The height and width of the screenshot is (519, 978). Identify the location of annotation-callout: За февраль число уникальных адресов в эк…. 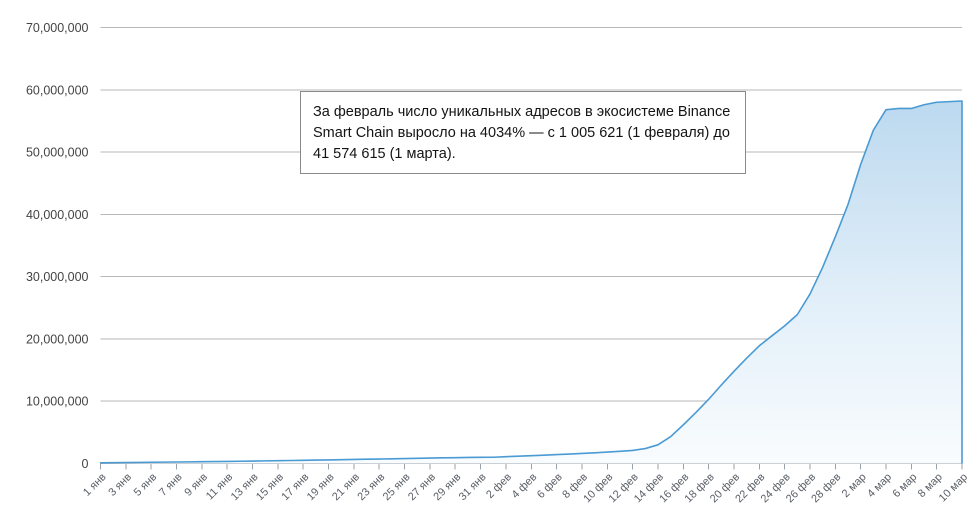
(523, 132).